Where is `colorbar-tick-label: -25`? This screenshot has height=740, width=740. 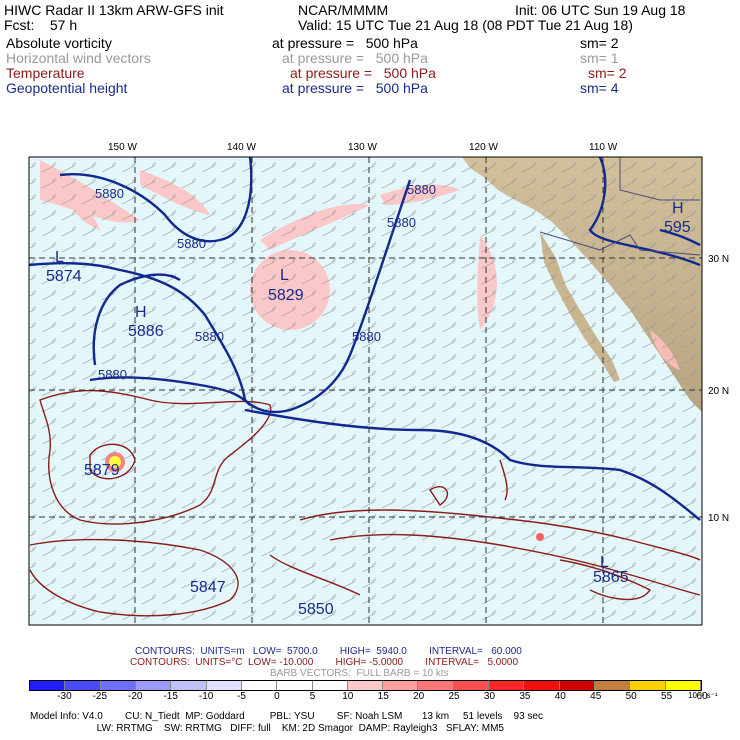
colorbar-tick-label: -25 is located at coordinates (100, 696).